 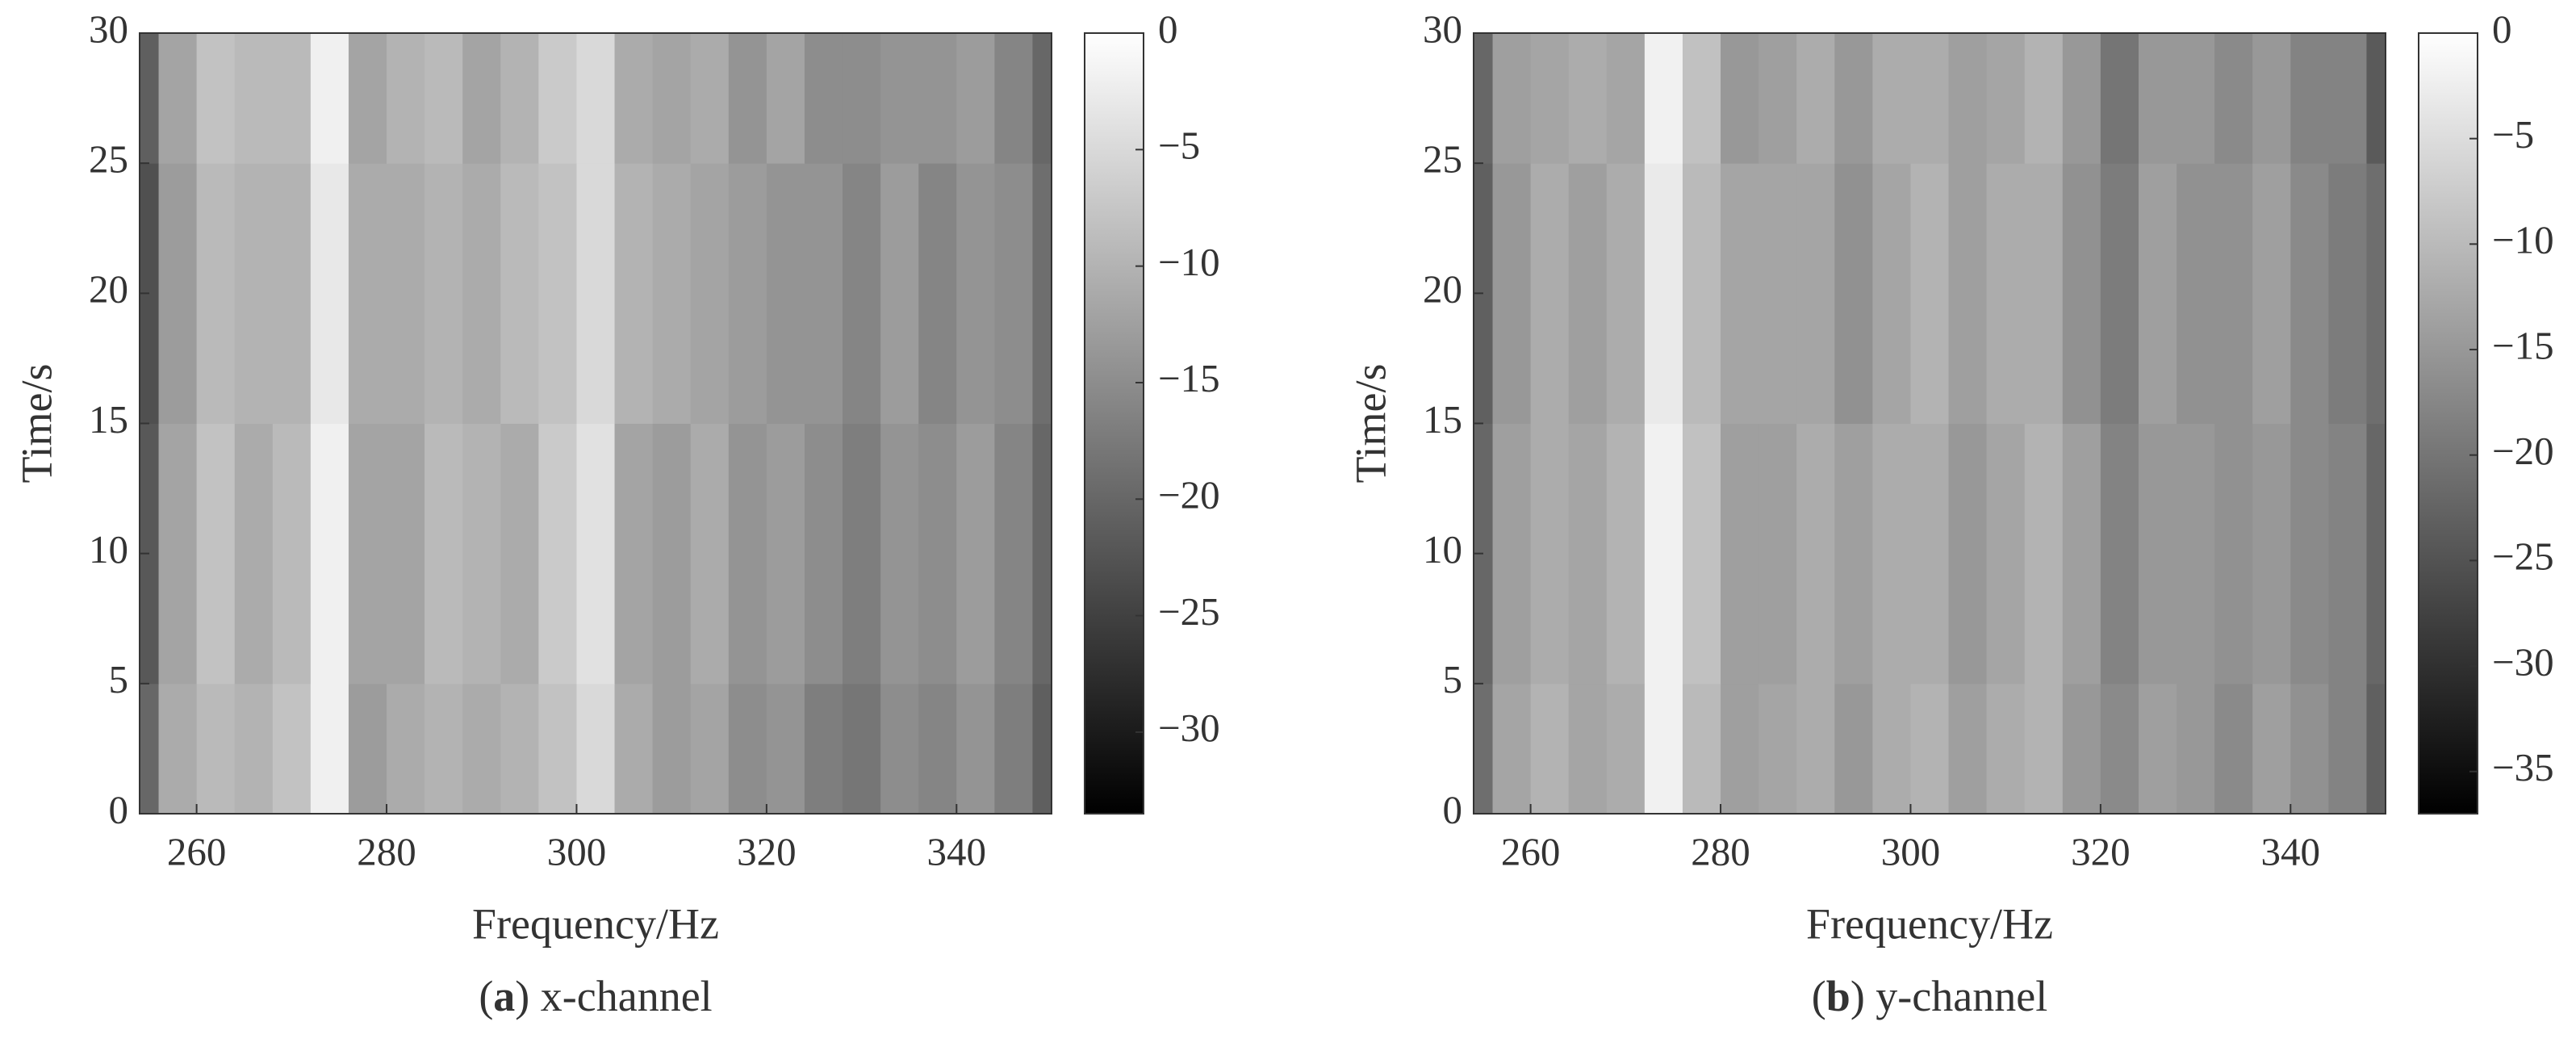 I want to click on y-tick-label: 20, so click(x=108, y=289).